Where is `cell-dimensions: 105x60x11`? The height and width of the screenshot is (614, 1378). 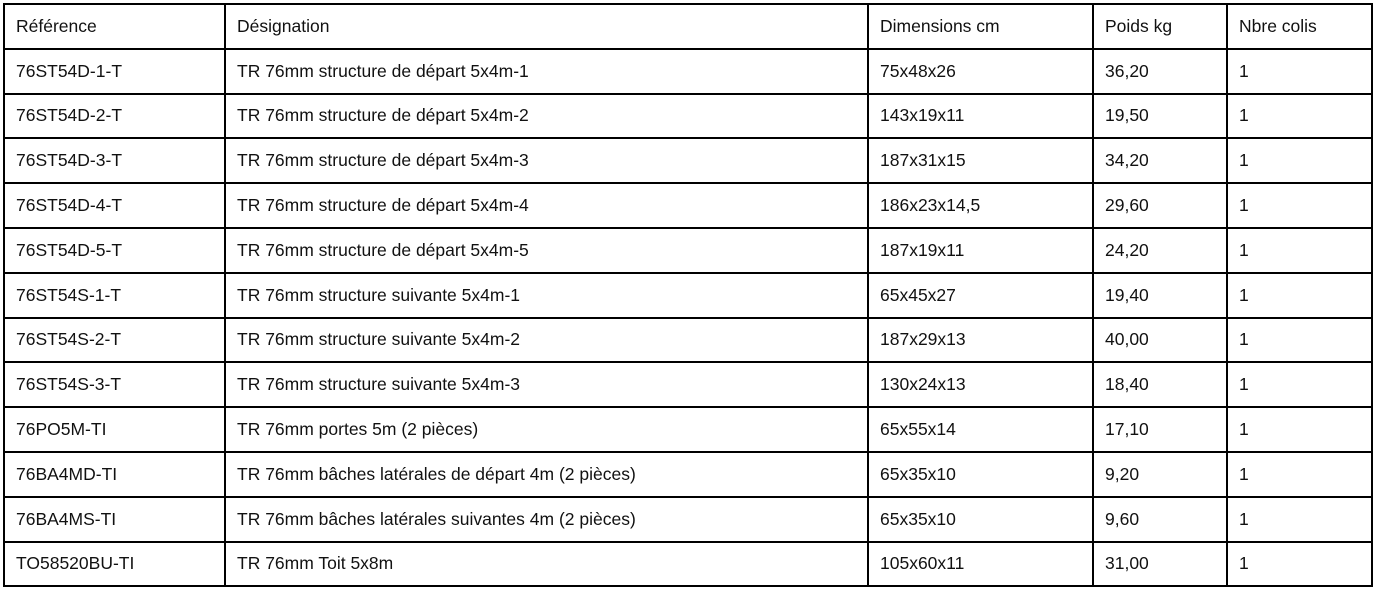
cell-dimensions: 105x60x11 is located at coordinates (980, 564).